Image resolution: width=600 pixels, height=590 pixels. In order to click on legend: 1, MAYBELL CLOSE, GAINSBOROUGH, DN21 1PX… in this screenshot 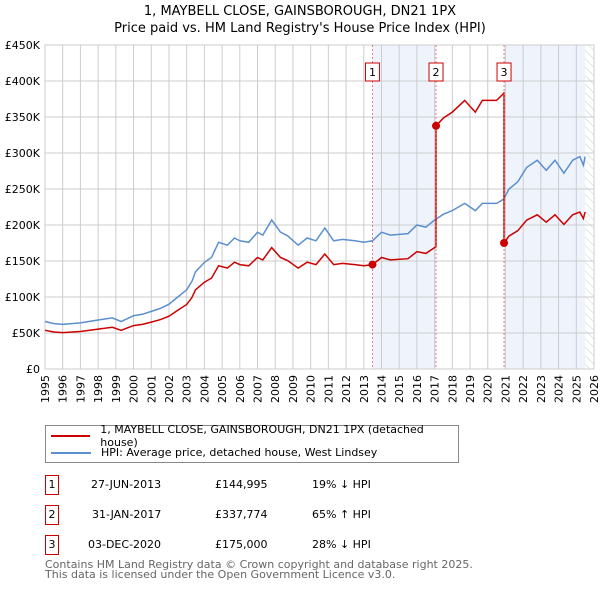, I will do `click(252, 443)`.